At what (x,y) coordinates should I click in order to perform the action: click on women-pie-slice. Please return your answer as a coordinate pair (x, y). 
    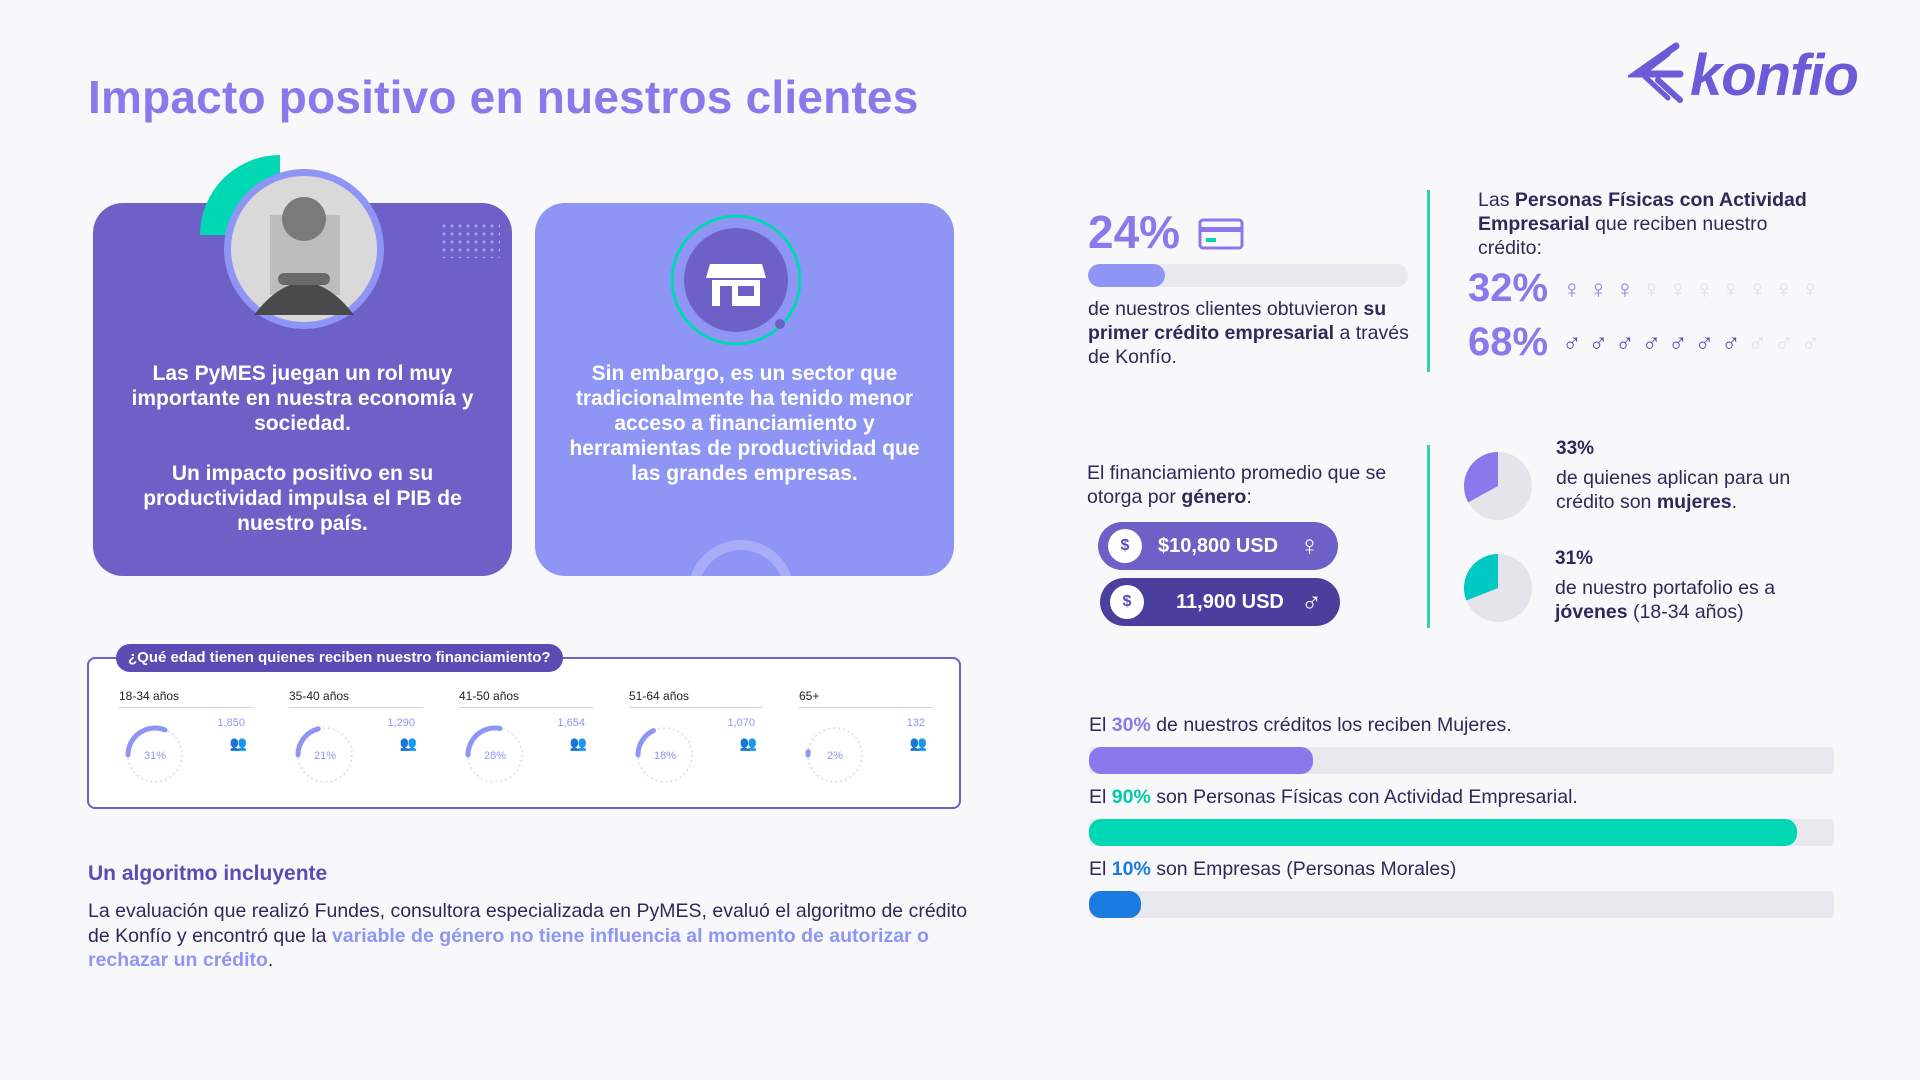
    Looking at the image, I should click on (1481, 477).